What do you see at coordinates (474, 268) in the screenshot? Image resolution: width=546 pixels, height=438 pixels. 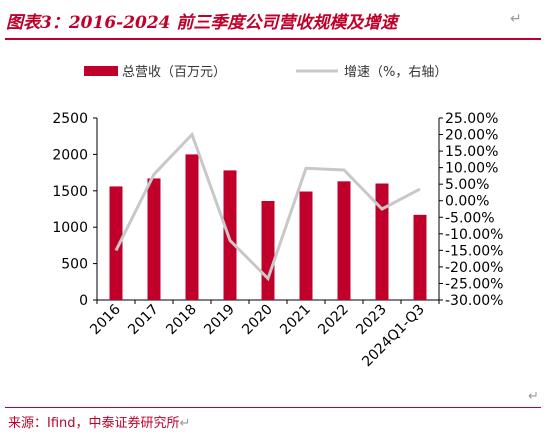 I see `right-tick-label: -20.00%` at bounding box center [474, 268].